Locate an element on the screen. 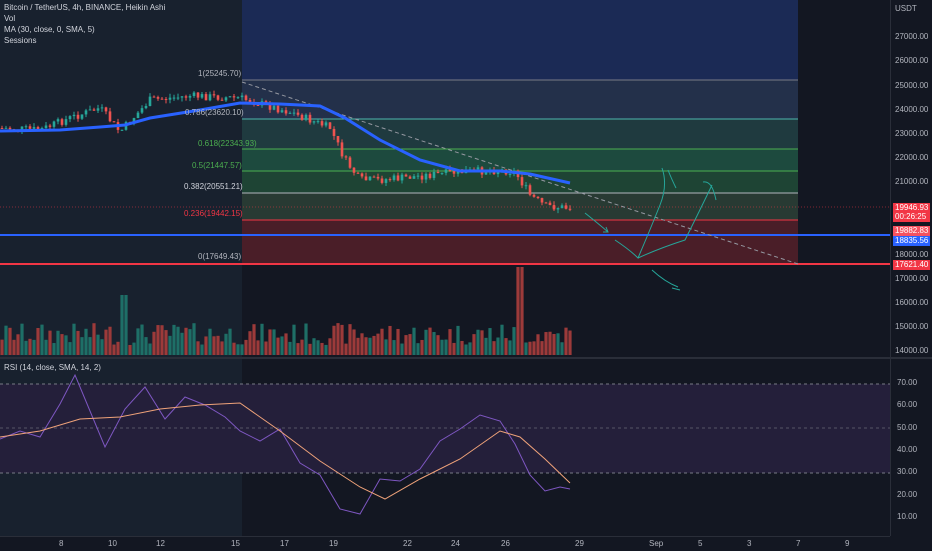 The width and height of the screenshot is (932, 551). time-axis-label: 5 is located at coordinates (700, 543).